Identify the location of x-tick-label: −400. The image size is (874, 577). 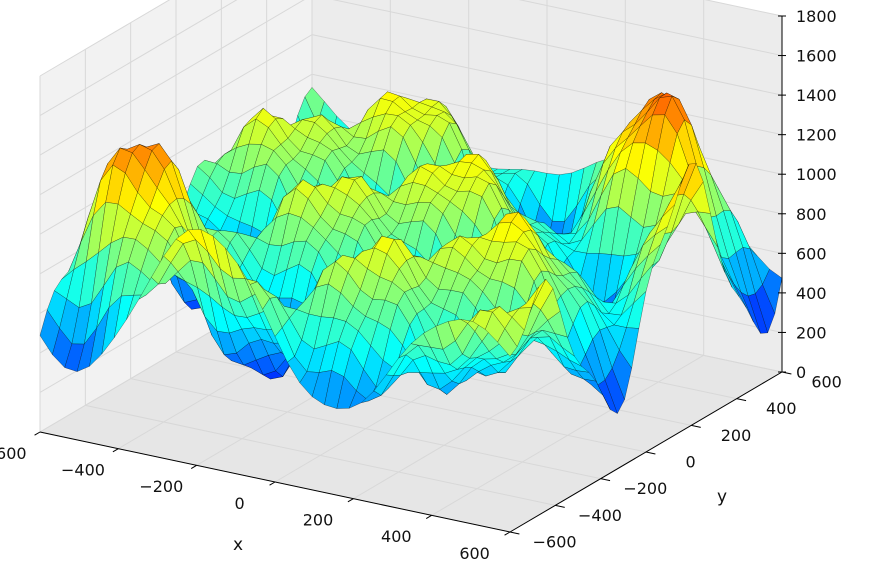
(83, 470).